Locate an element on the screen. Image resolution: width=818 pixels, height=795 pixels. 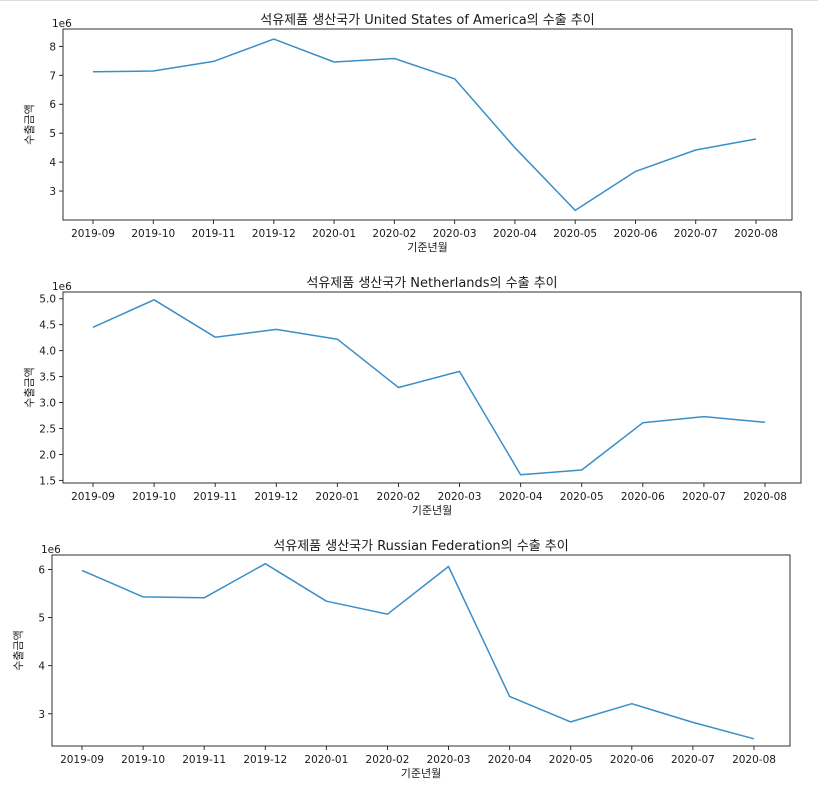
y-tick-label: 4.0 is located at coordinates (47, 352).